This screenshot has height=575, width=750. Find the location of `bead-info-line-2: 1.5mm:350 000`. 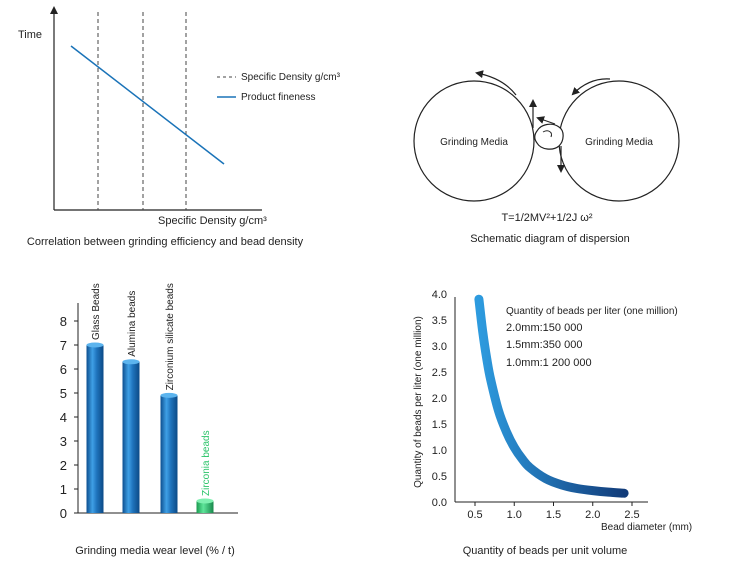

bead-info-line-2: 1.5mm:350 000 is located at coordinates (544, 345).